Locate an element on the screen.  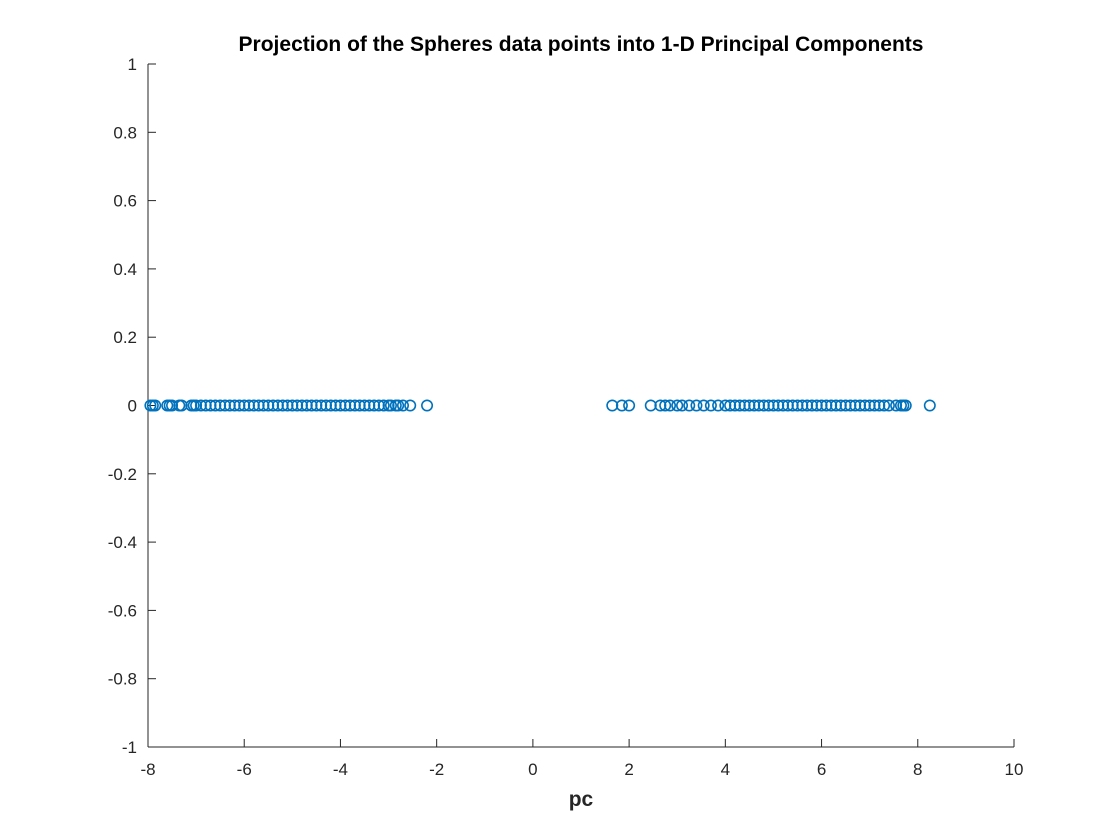
y-tick-label: -0.8 is located at coordinates (122, 679).